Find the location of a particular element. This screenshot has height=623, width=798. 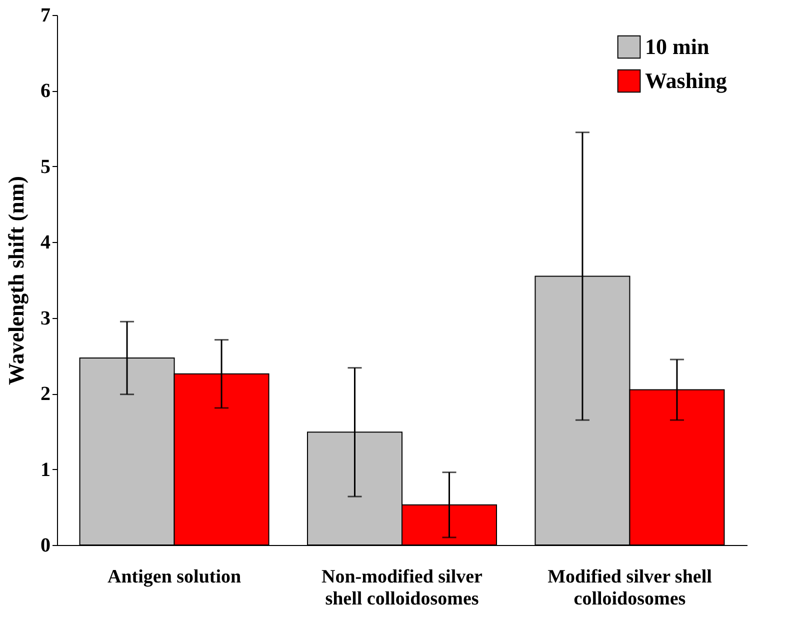

y-tick-label: 2 is located at coordinates (45, 394).